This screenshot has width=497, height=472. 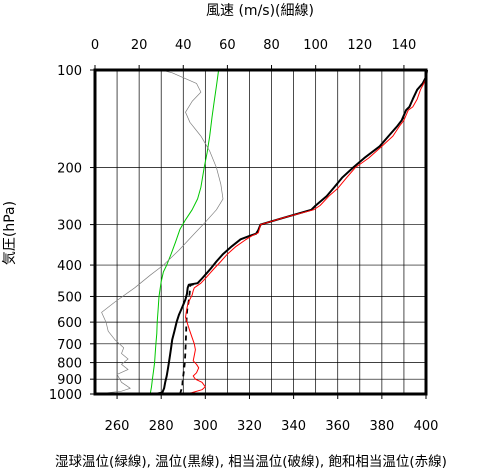 What do you see at coordinates (65, 395) in the screenshot?
I see `left-axis-tick-label: 1000` at bounding box center [65, 395].